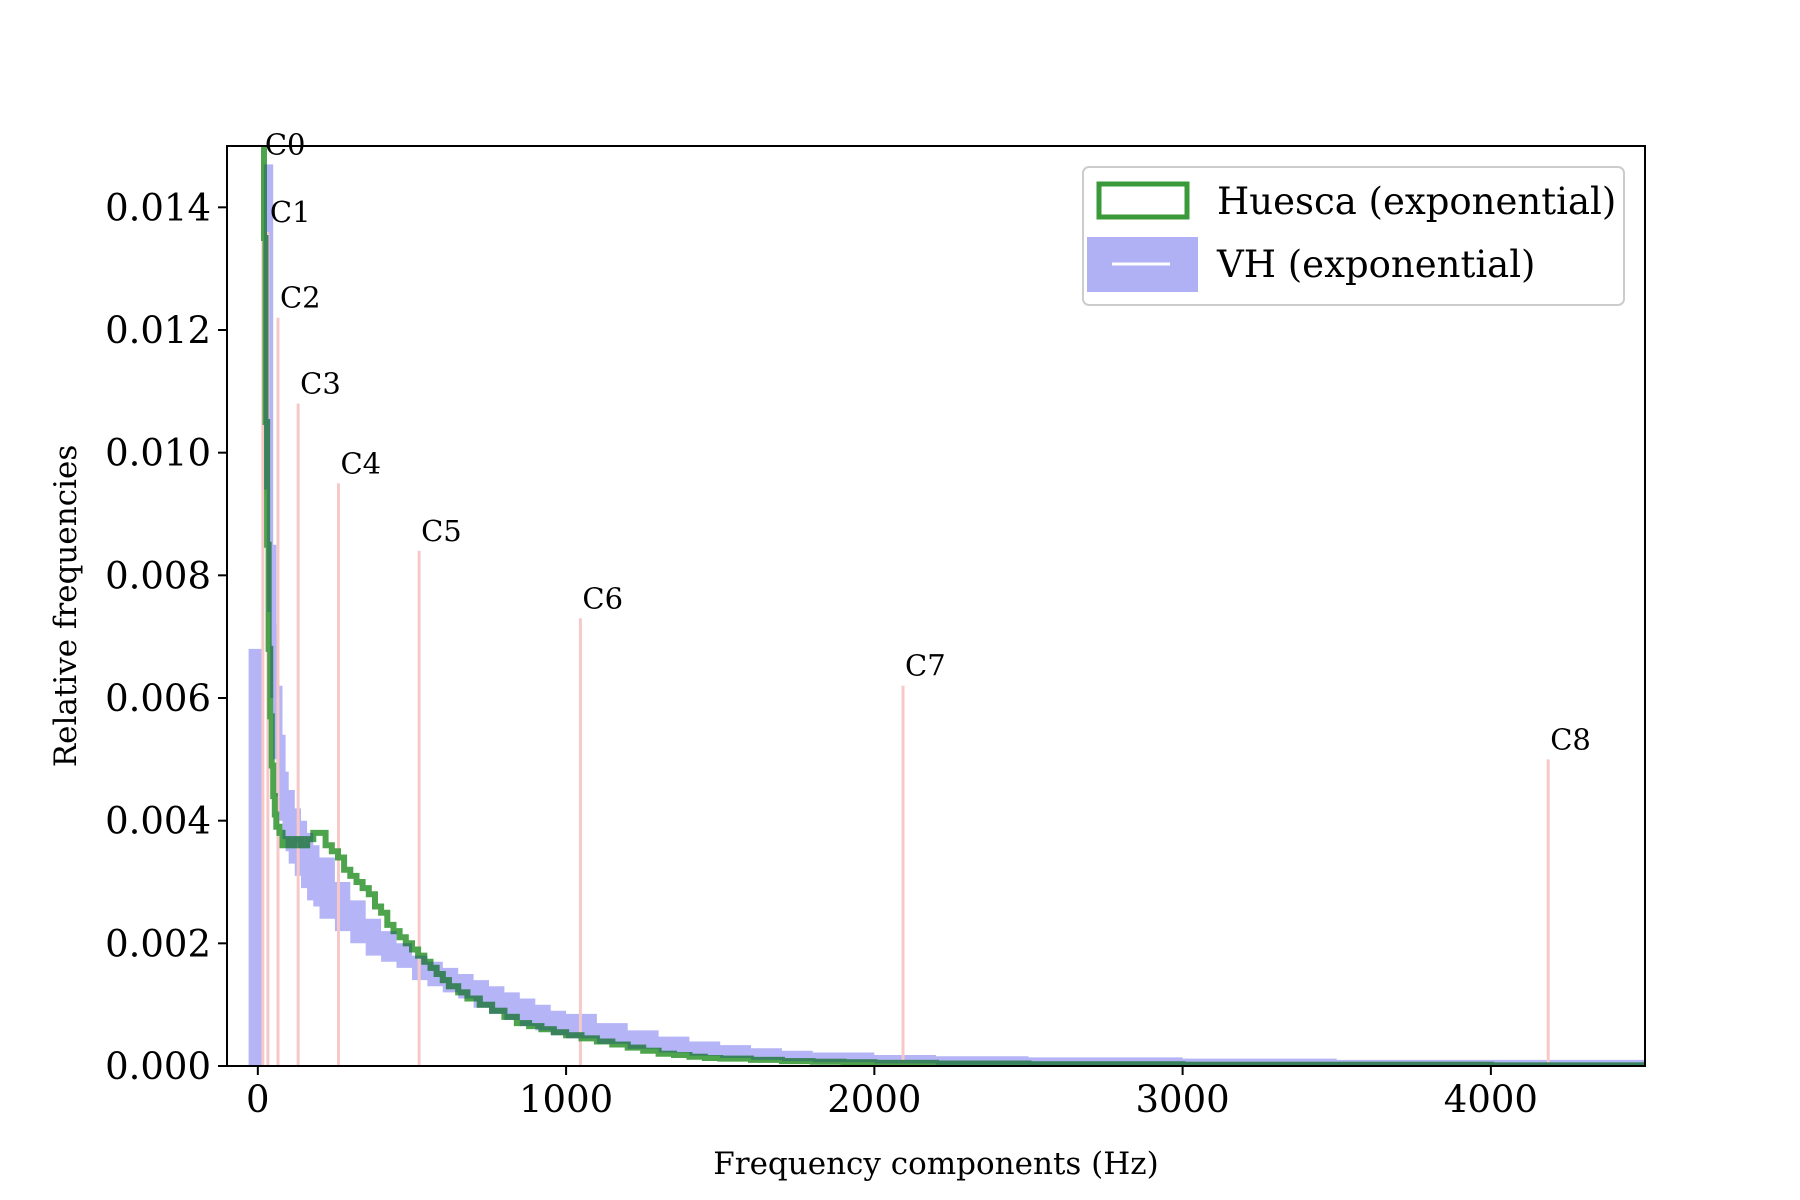 The image size is (1800, 1200). I want to click on x-tick-label: 0, so click(258, 1099).